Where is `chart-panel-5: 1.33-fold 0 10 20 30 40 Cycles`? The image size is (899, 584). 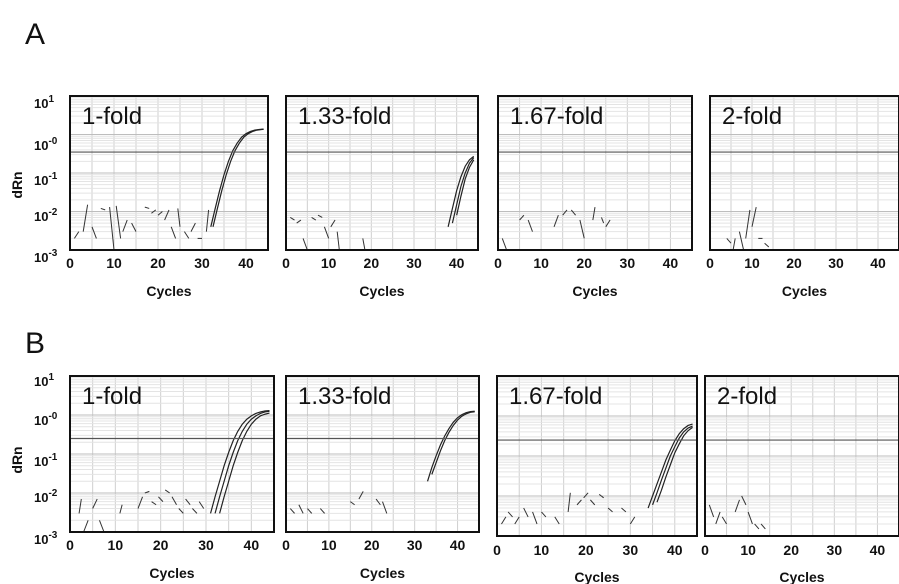
chart-panel-5: 1.33-fold 0 10 20 30 40 Cycles is located at coordinates (381, 478).